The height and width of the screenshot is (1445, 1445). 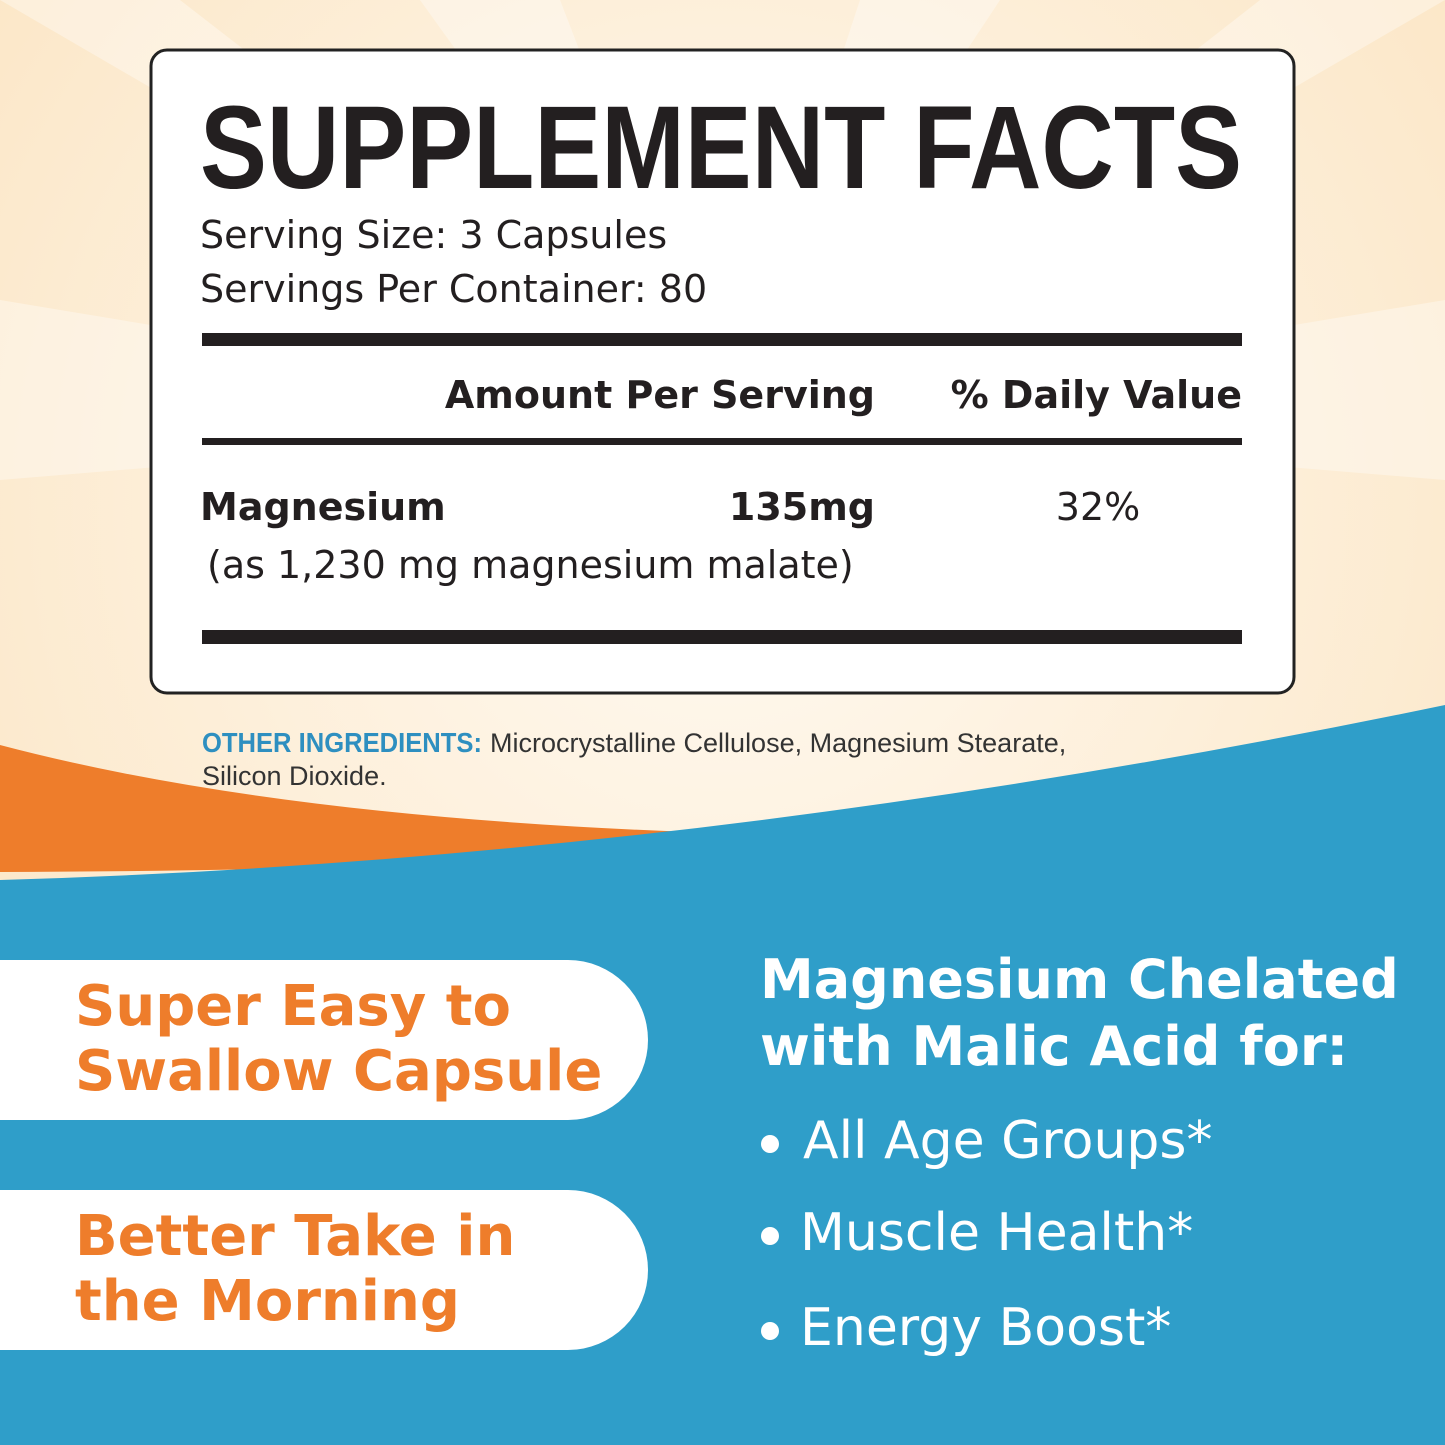 I want to click on nutrient-note: (as 1,230 mg magnesium malate), so click(x=530, y=565).